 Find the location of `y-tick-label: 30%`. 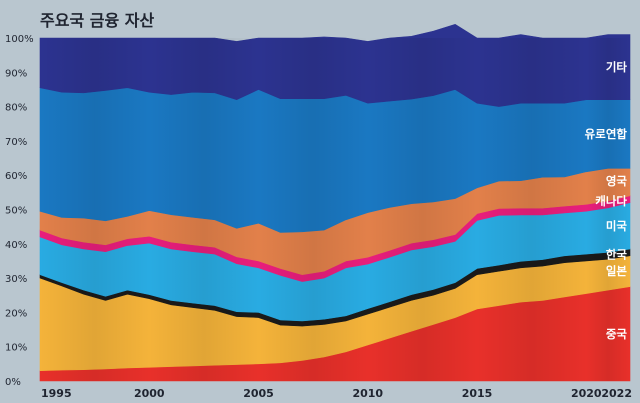

y-tick-label: 30% is located at coordinates (16, 279).